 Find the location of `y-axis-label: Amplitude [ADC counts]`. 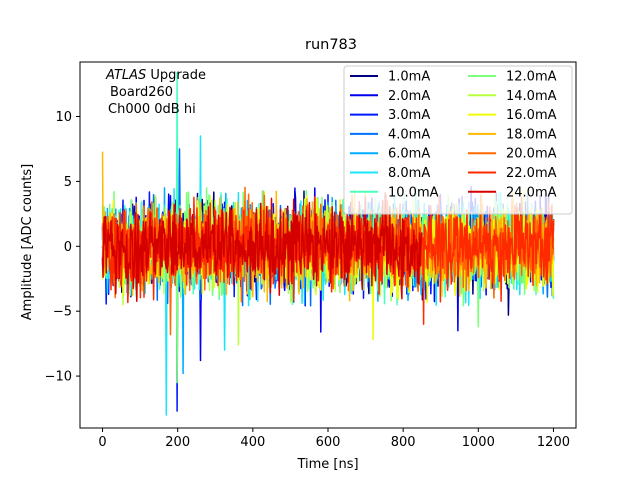

y-axis-label: Amplitude [ADC counts] is located at coordinates (27, 242).